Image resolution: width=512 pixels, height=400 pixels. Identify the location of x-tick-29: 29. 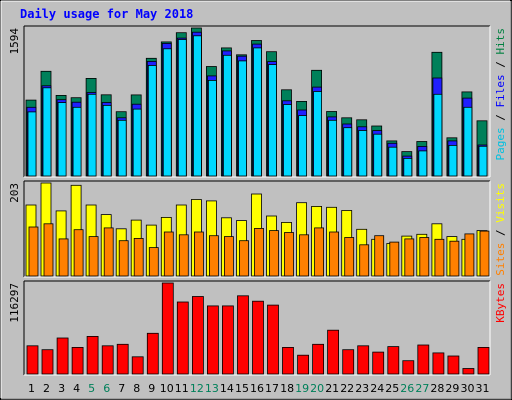
(452, 388).